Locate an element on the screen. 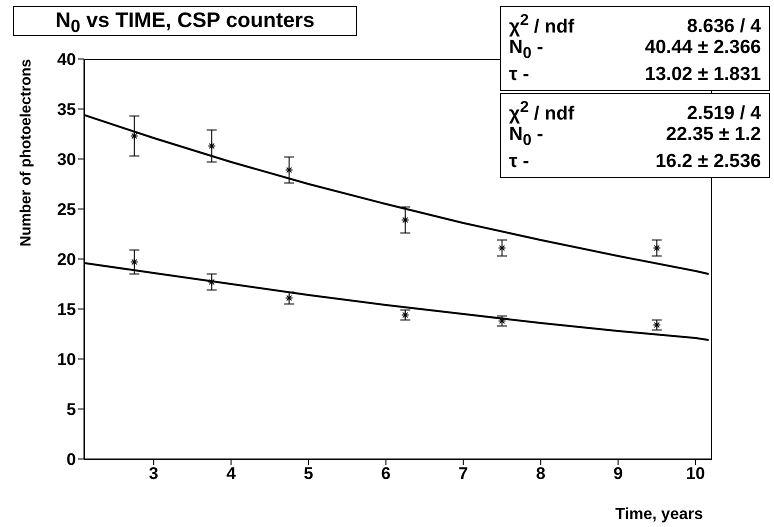 This screenshot has width=774, height=527. x-tick-label: 5 is located at coordinates (309, 474).